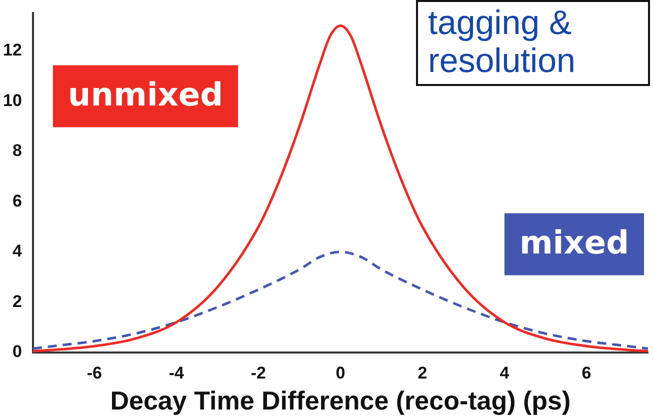  Describe the element at coordinates (340, 401) in the screenshot. I see `x-axis-title: Decay Time Difference (reco-tag) (ps)` at that location.